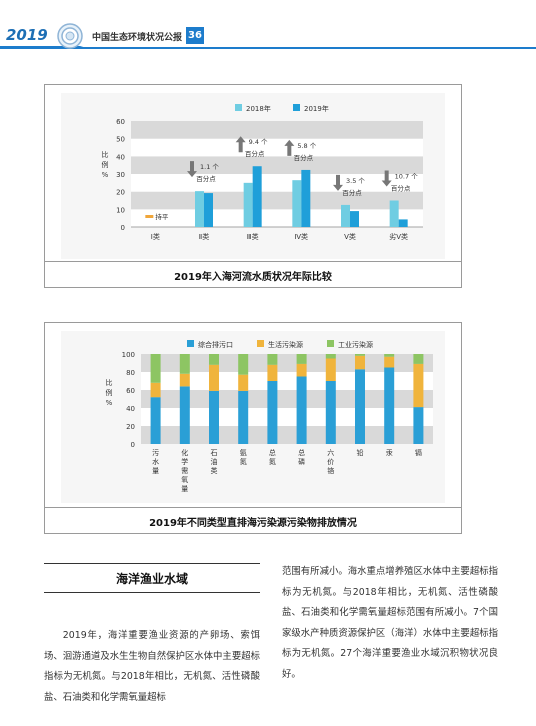 The height and width of the screenshot is (726, 536). What do you see at coordinates (123, 228) in the screenshot?
I see `chart1-y-tick-label: 0` at bounding box center [123, 228].